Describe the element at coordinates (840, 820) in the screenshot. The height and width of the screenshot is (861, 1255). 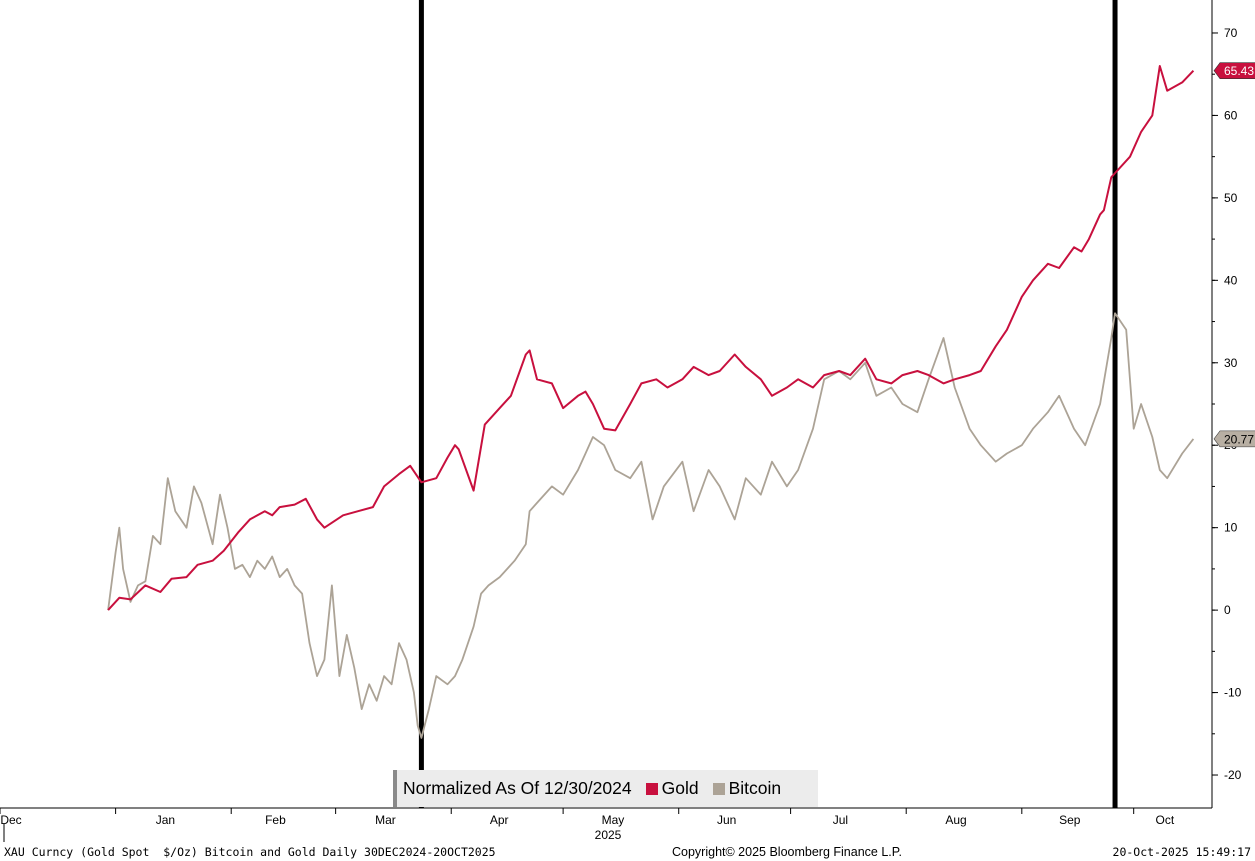
I see `x-tick-label: Jul` at that location.